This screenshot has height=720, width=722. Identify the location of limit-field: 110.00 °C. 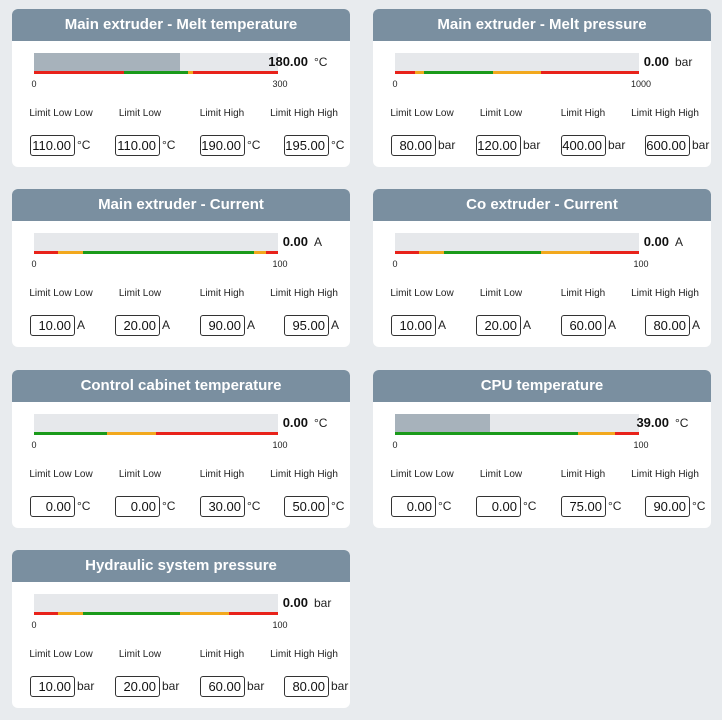
(145, 145).